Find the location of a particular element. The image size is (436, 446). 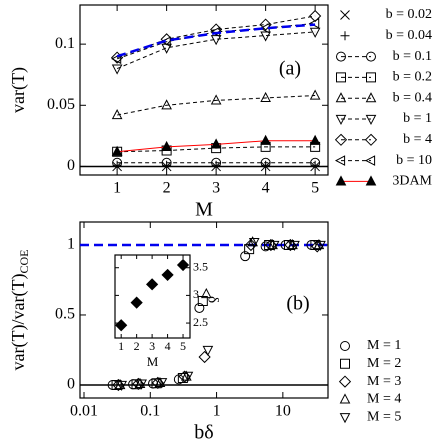

y-axis-label-main: var(T) is located at coordinates (18, 90).